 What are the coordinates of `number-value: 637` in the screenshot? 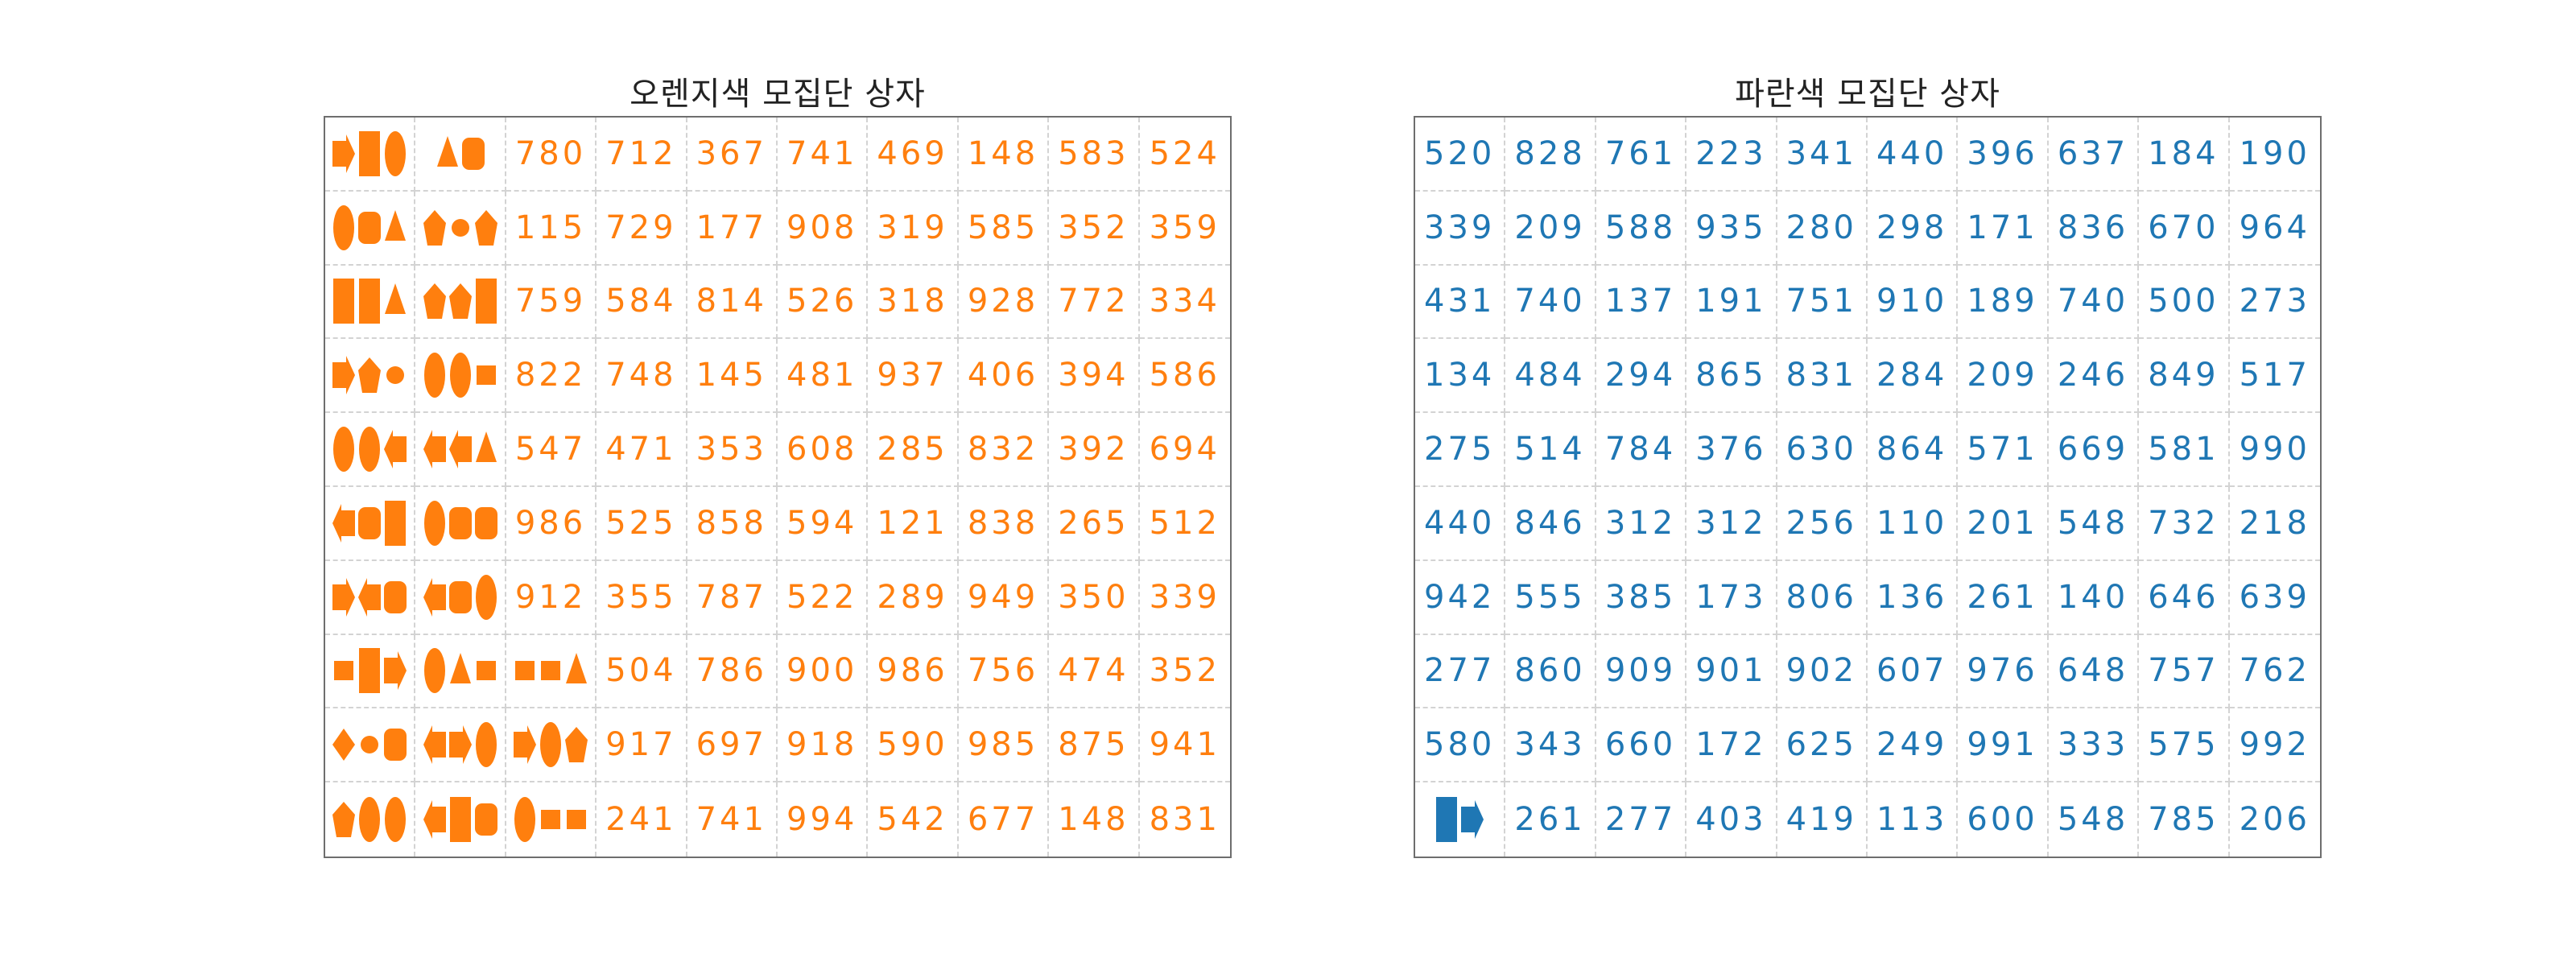 It's located at (2093, 153).